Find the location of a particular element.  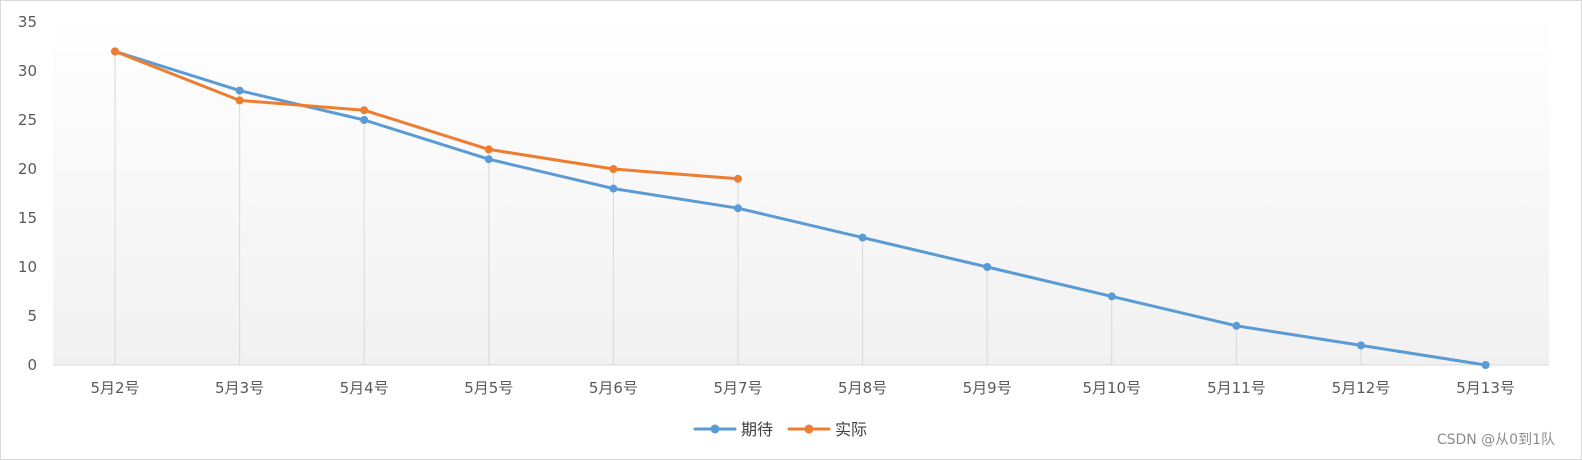

y-tick-label: 30 is located at coordinates (27, 71).